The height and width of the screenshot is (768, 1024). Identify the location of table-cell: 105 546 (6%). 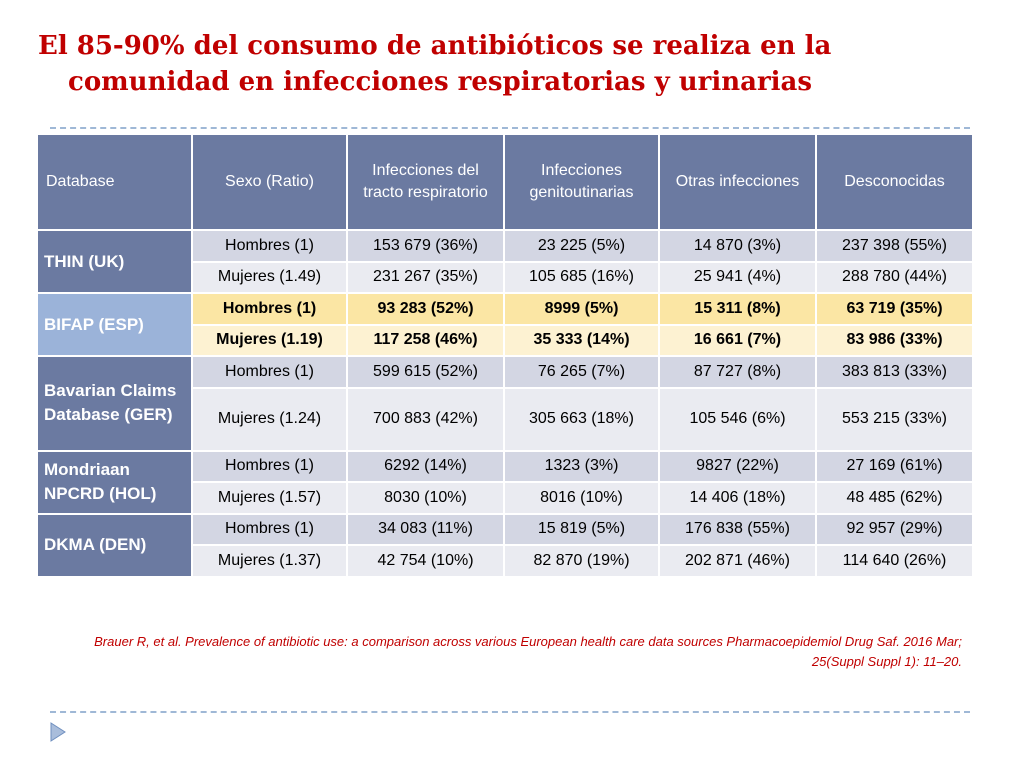
(737, 419).